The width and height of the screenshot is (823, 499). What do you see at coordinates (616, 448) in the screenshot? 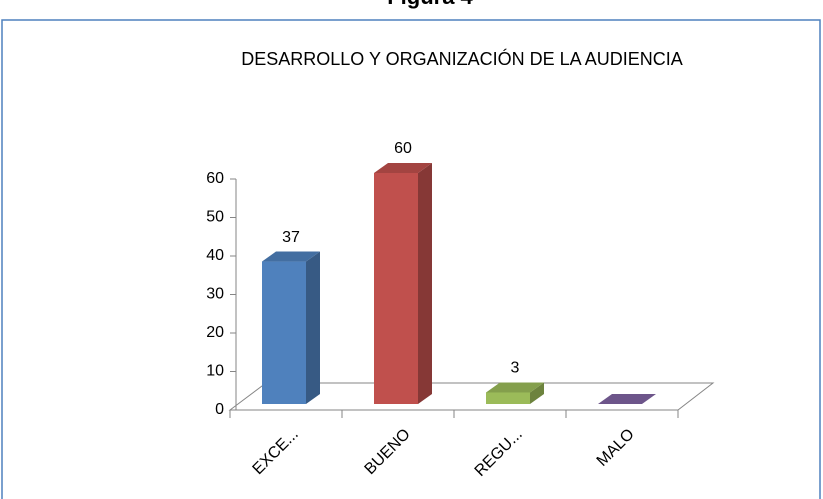
I see `x-tick-label: MALO` at bounding box center [616, 448].